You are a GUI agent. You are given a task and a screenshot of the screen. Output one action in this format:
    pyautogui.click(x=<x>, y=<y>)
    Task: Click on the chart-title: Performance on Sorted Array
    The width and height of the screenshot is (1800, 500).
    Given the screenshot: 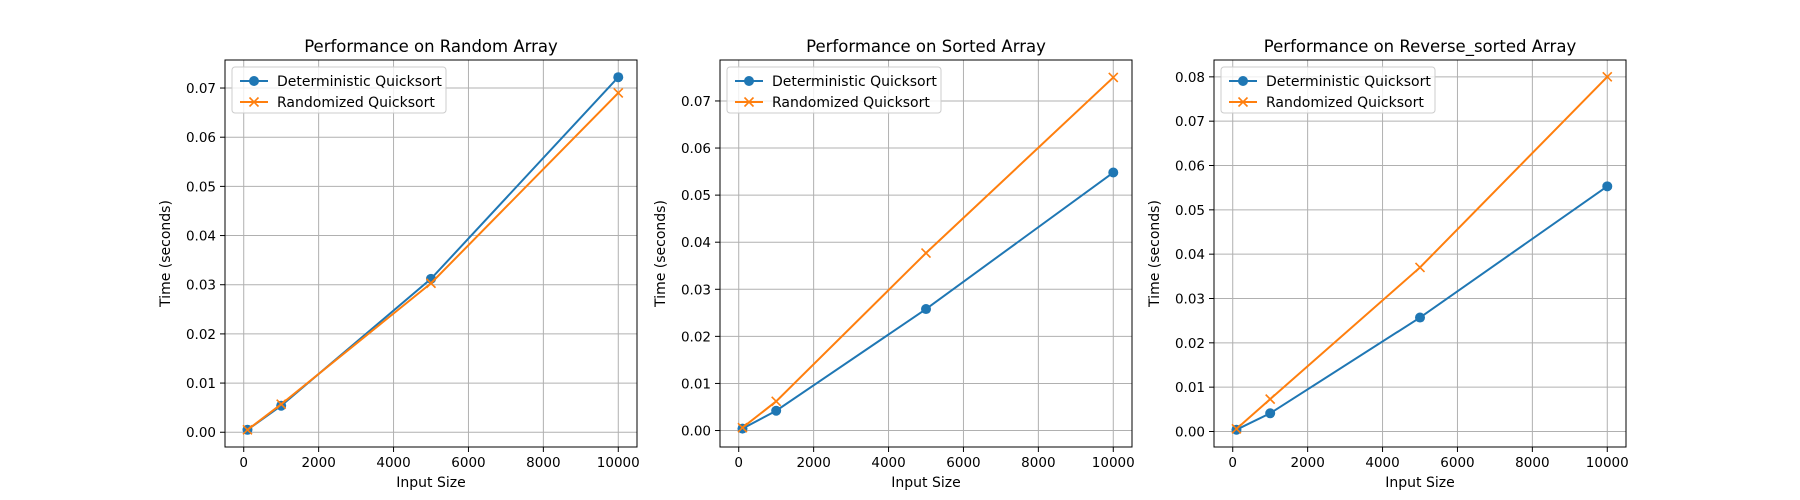 What is the action you would take?
    pyautogui.click(x=926, y=46)
    